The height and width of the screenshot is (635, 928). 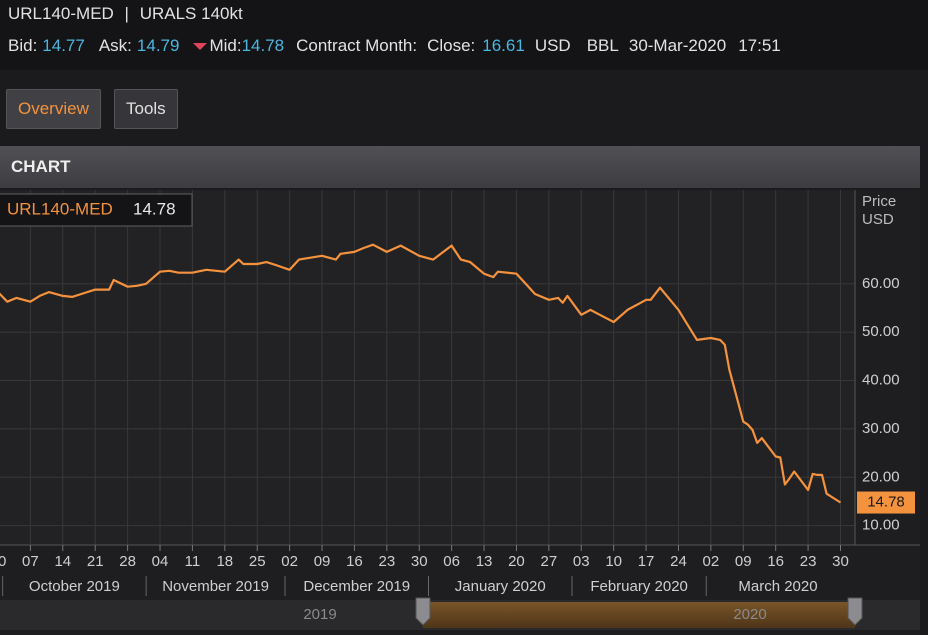 I want to click on header-bar, so click(x=464, y=35).